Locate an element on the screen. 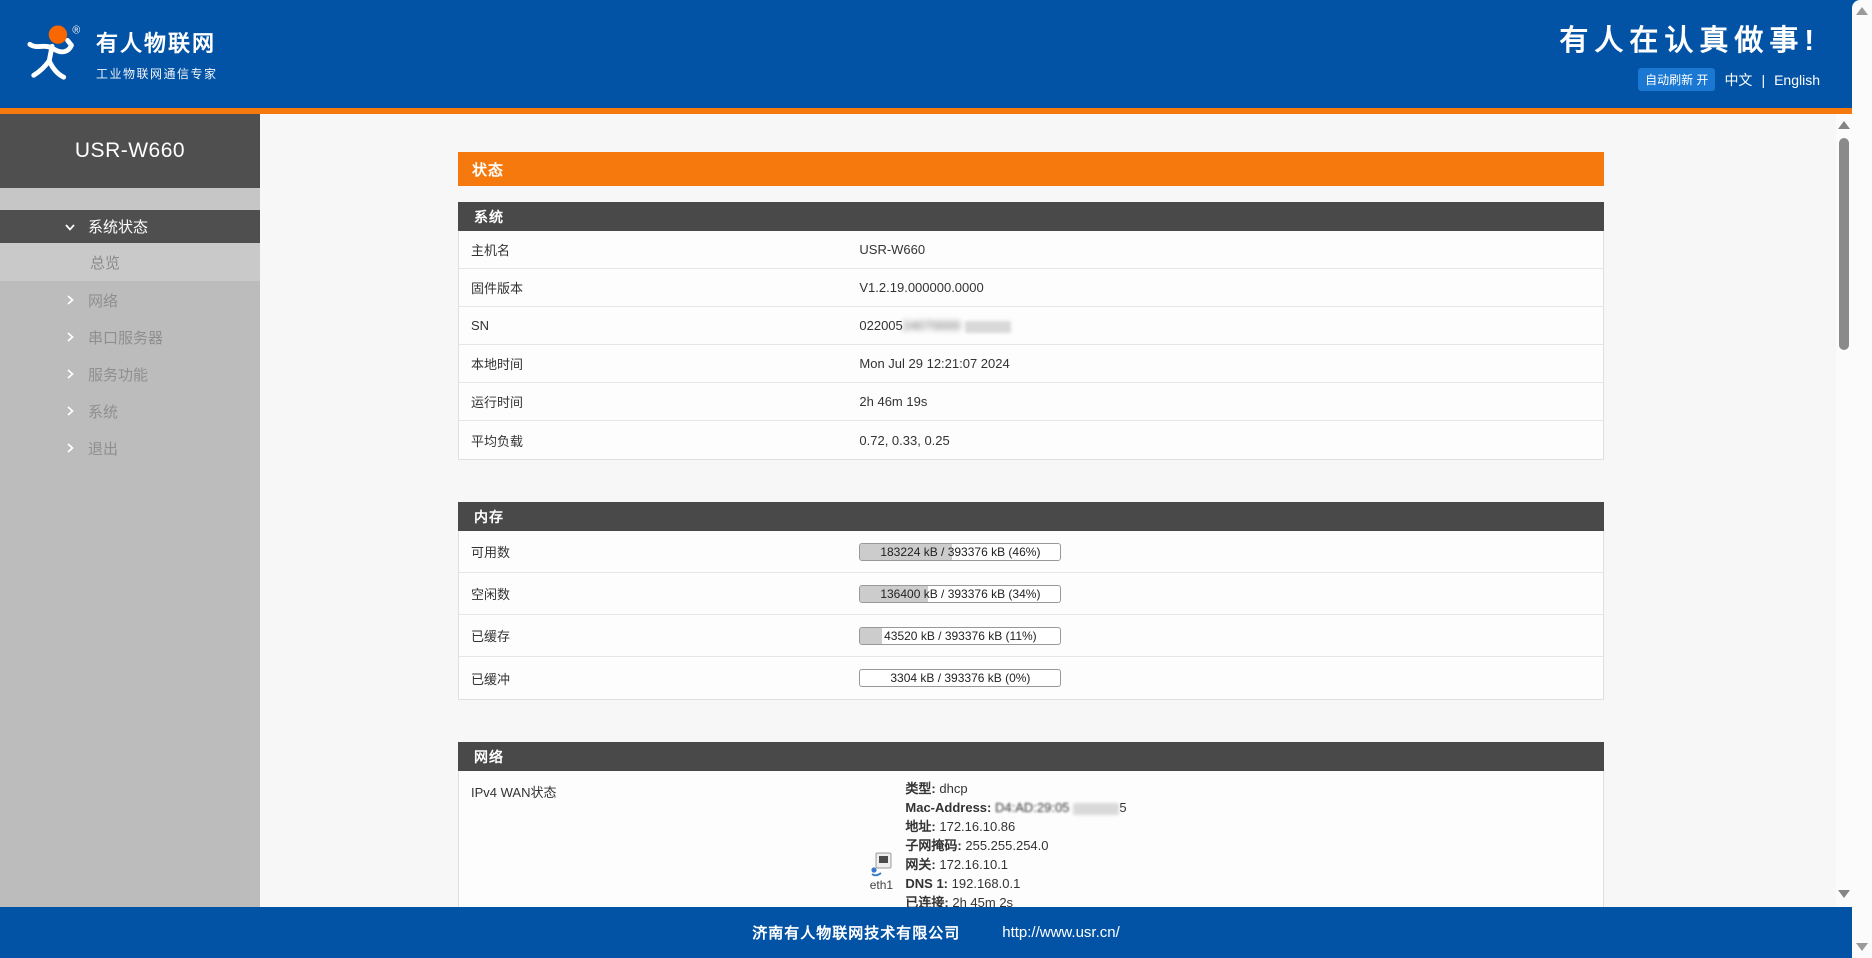  page-scrollbar is located at coordinates (1844, 510).